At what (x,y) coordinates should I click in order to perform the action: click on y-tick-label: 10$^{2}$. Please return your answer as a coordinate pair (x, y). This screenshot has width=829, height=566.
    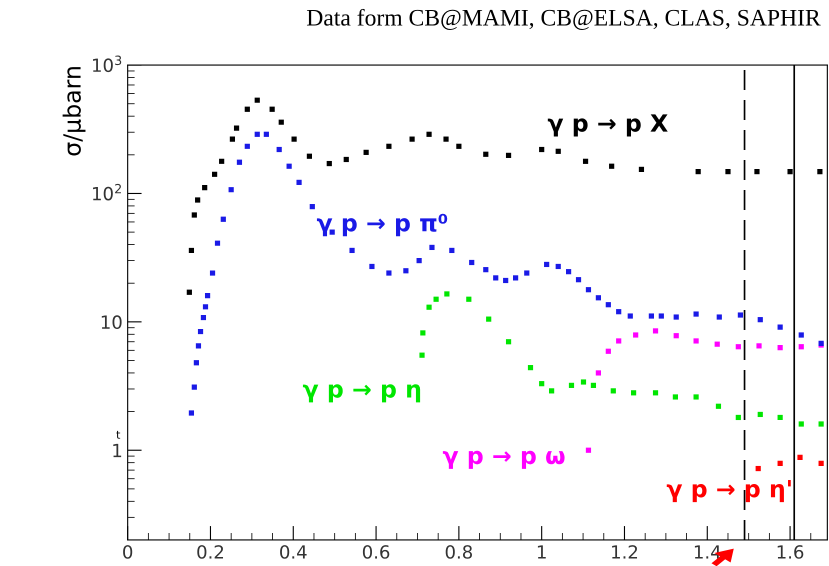
    Looking at the image, I should click on (107, 192).